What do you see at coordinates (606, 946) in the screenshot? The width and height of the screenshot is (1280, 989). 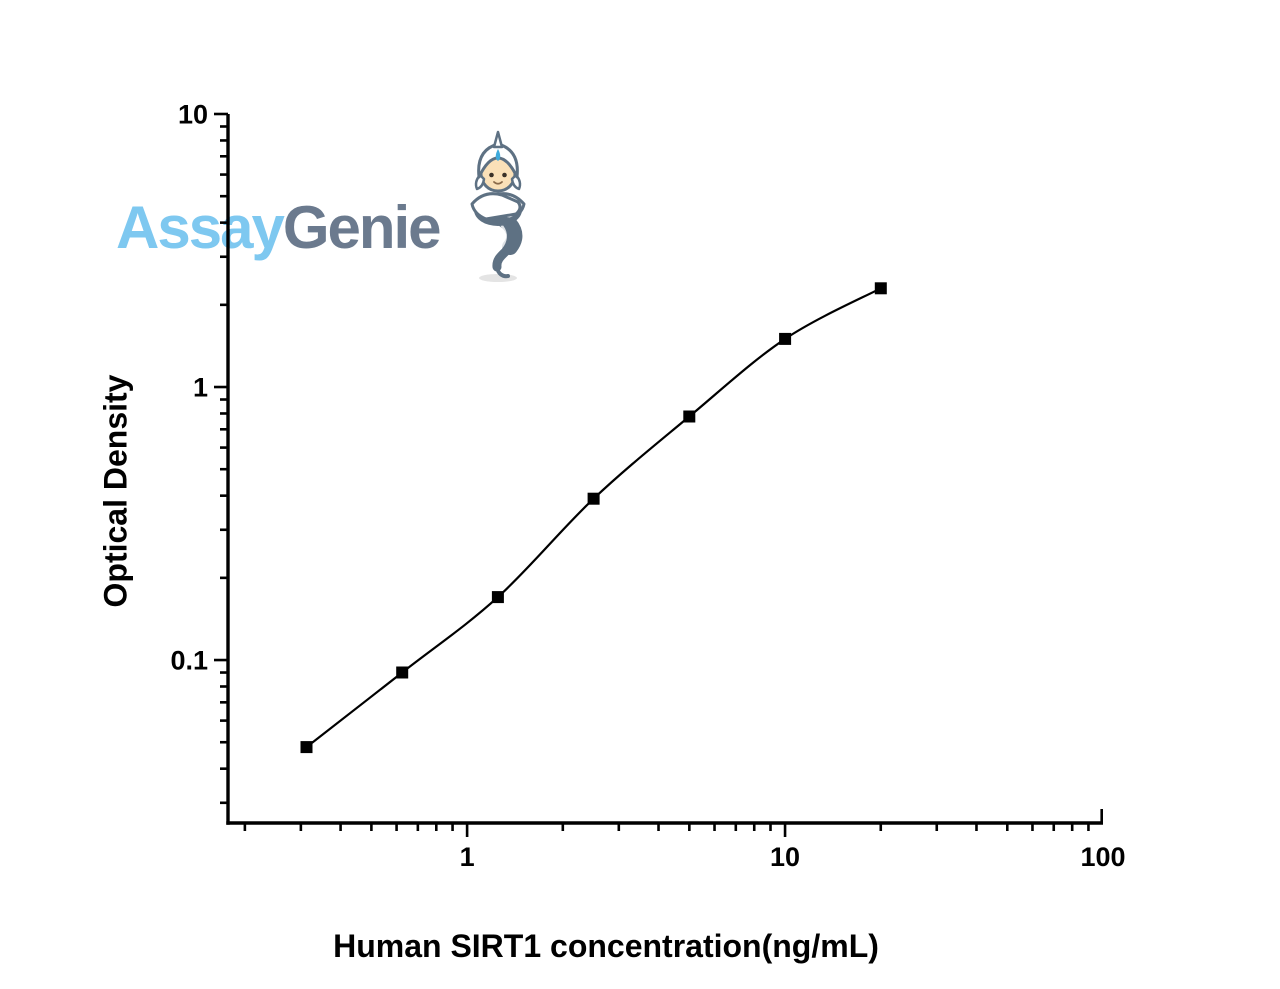 I see `x-axis-title: Human SIRT1 concentration(ng/mL)` at bounding box center [606, 946].